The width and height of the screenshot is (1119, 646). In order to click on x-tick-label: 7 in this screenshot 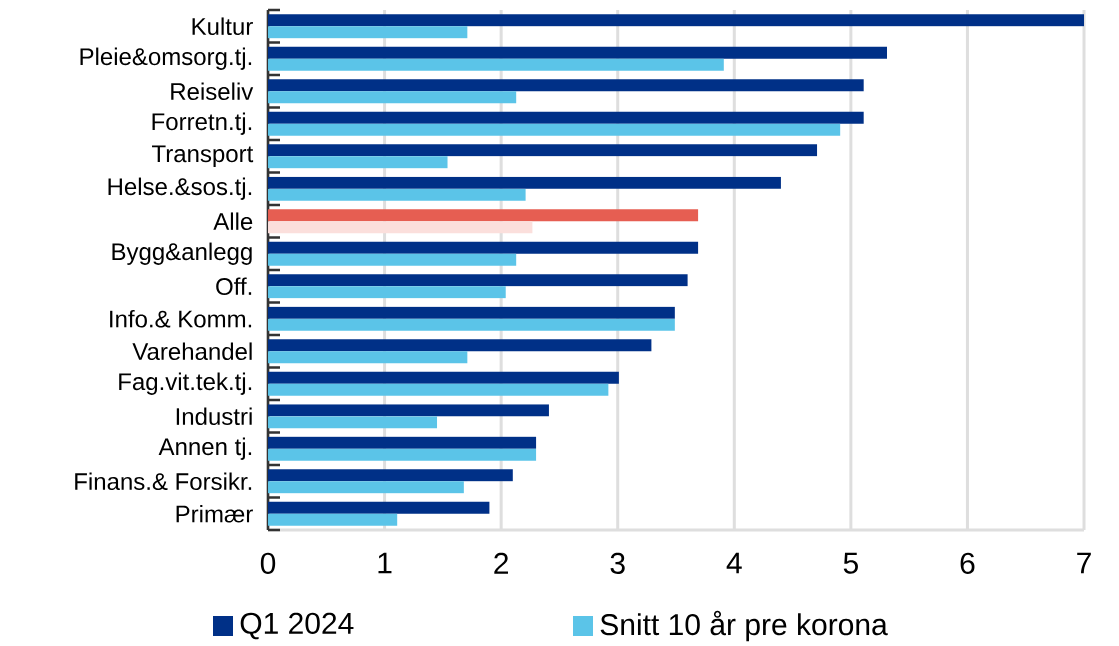, I will do `click(1084, 563)`.